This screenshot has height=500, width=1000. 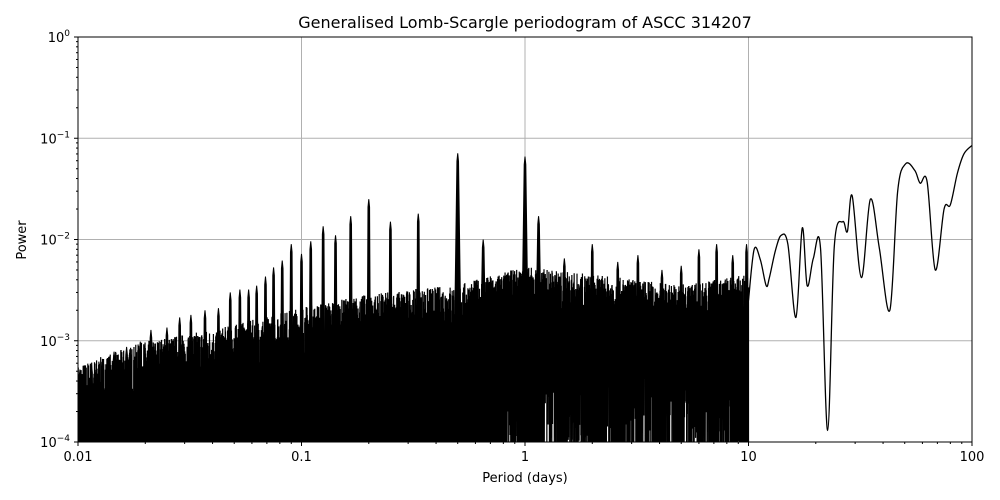 I want to click on x-tick-labels: 0.01 0.1 1 10 100, so click(x=524, y=457).